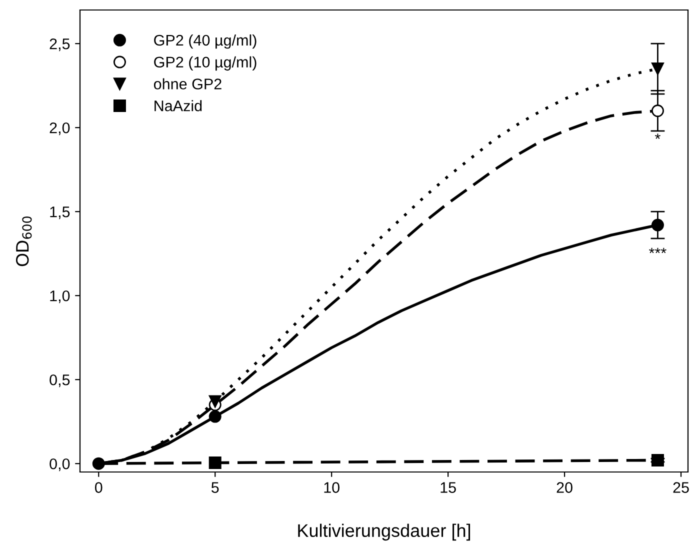  What do you see at coordinates (188, 84) in the screenshot?
I see `legend-label: ohne GP2` at bounding box center [188, 84].